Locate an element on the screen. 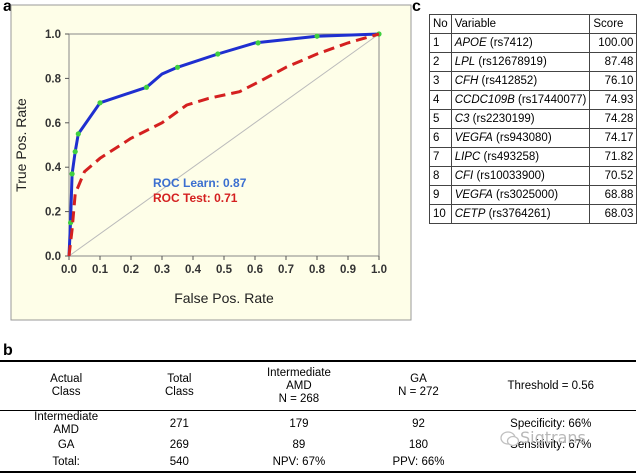  gene-name: LPL is located at coordinates (465, 62).